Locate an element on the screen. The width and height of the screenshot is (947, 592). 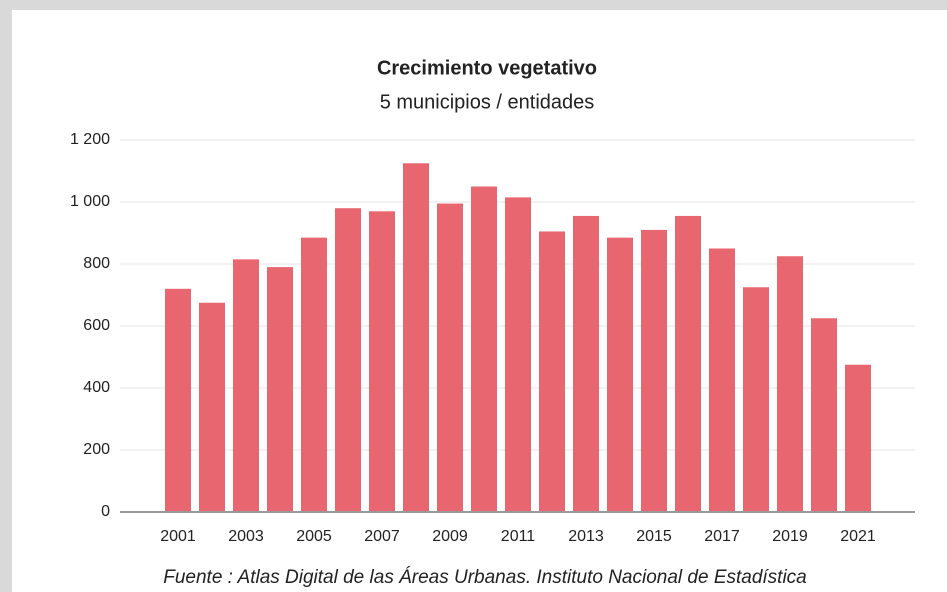
x-tick-label: 2019 is located at coordinates (790, 536).